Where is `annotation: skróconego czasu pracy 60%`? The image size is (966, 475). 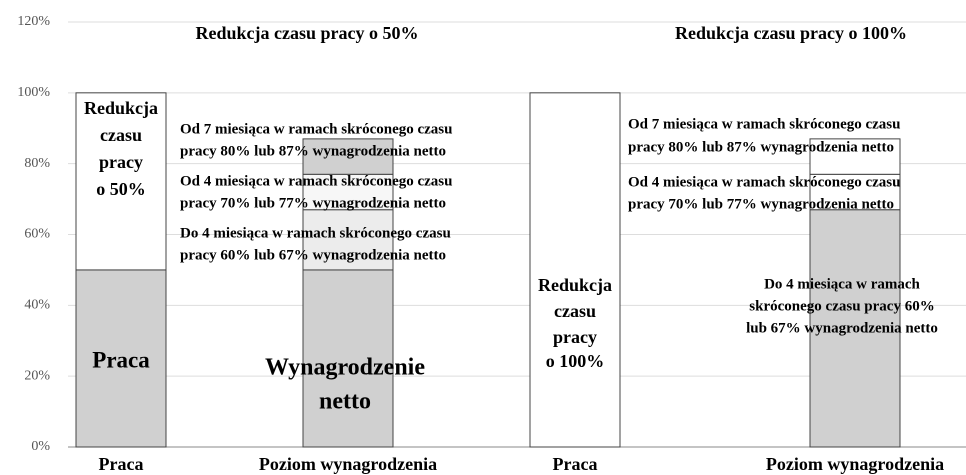
annotation: skróconego czasu pracy 60% is located at coordinates (841, 306).